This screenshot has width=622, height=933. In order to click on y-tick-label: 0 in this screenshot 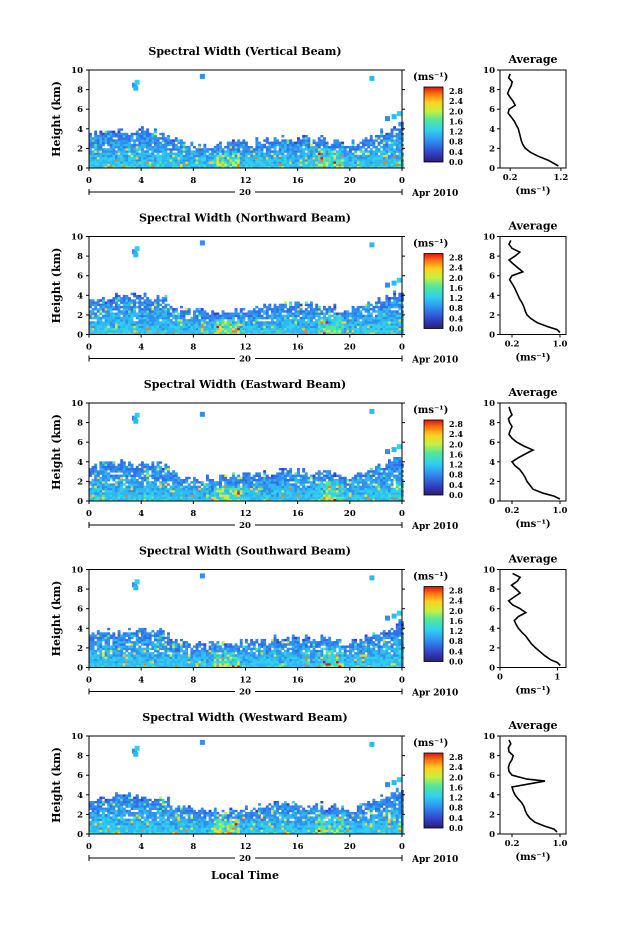, I will do `click(80, 169)`.